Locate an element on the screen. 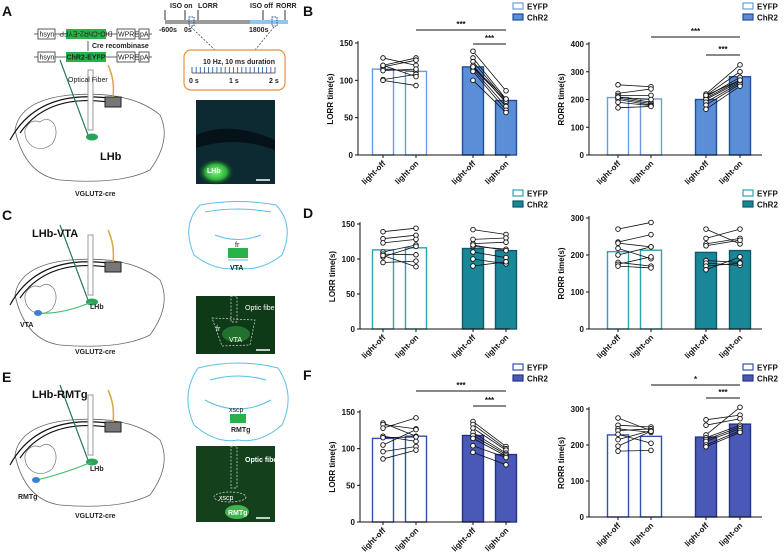 The height and width of the screenshot is (559, 784). legend-swatch-eyfp is located at coordinates (748, 367).